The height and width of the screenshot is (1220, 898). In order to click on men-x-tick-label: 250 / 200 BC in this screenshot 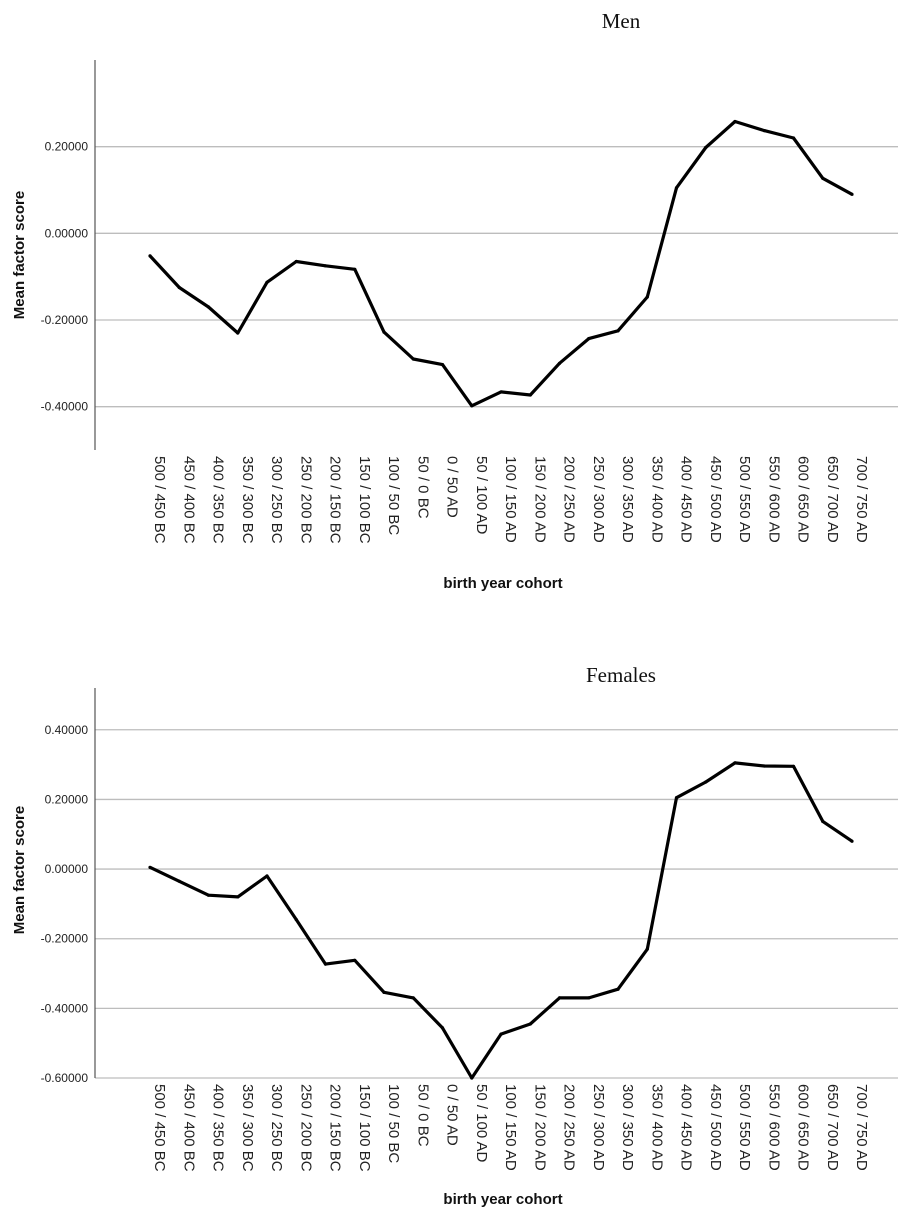, I will do `click(305, 500)`.